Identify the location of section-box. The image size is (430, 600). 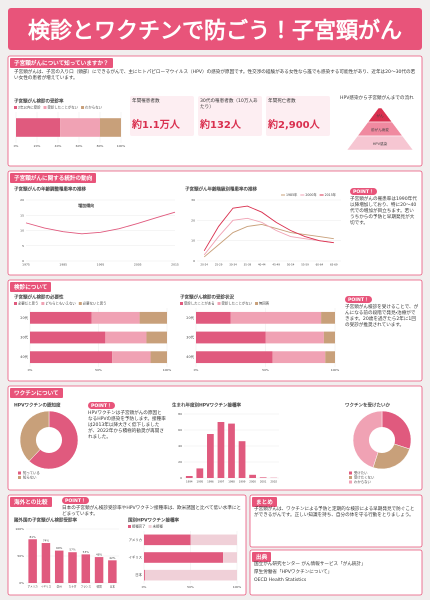
(336, 521).